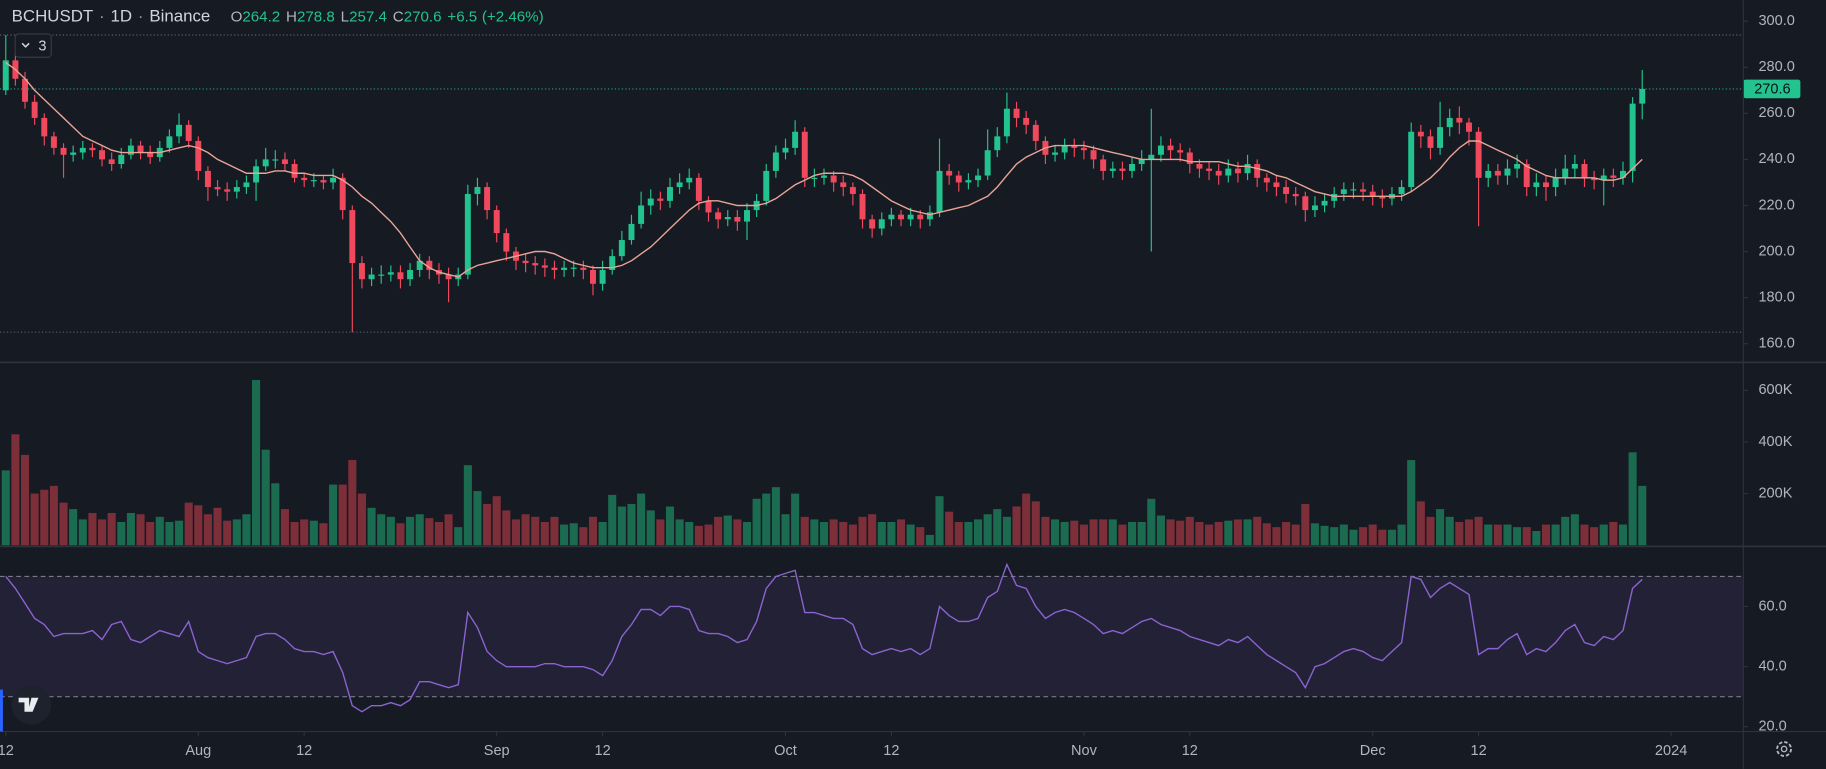 Image resolution: width=1826 pixels, height=769 pixels. Describe the element at coordinates (1776, 344) in the screenshot. I see `y-tick-label: 160.0` at that location.